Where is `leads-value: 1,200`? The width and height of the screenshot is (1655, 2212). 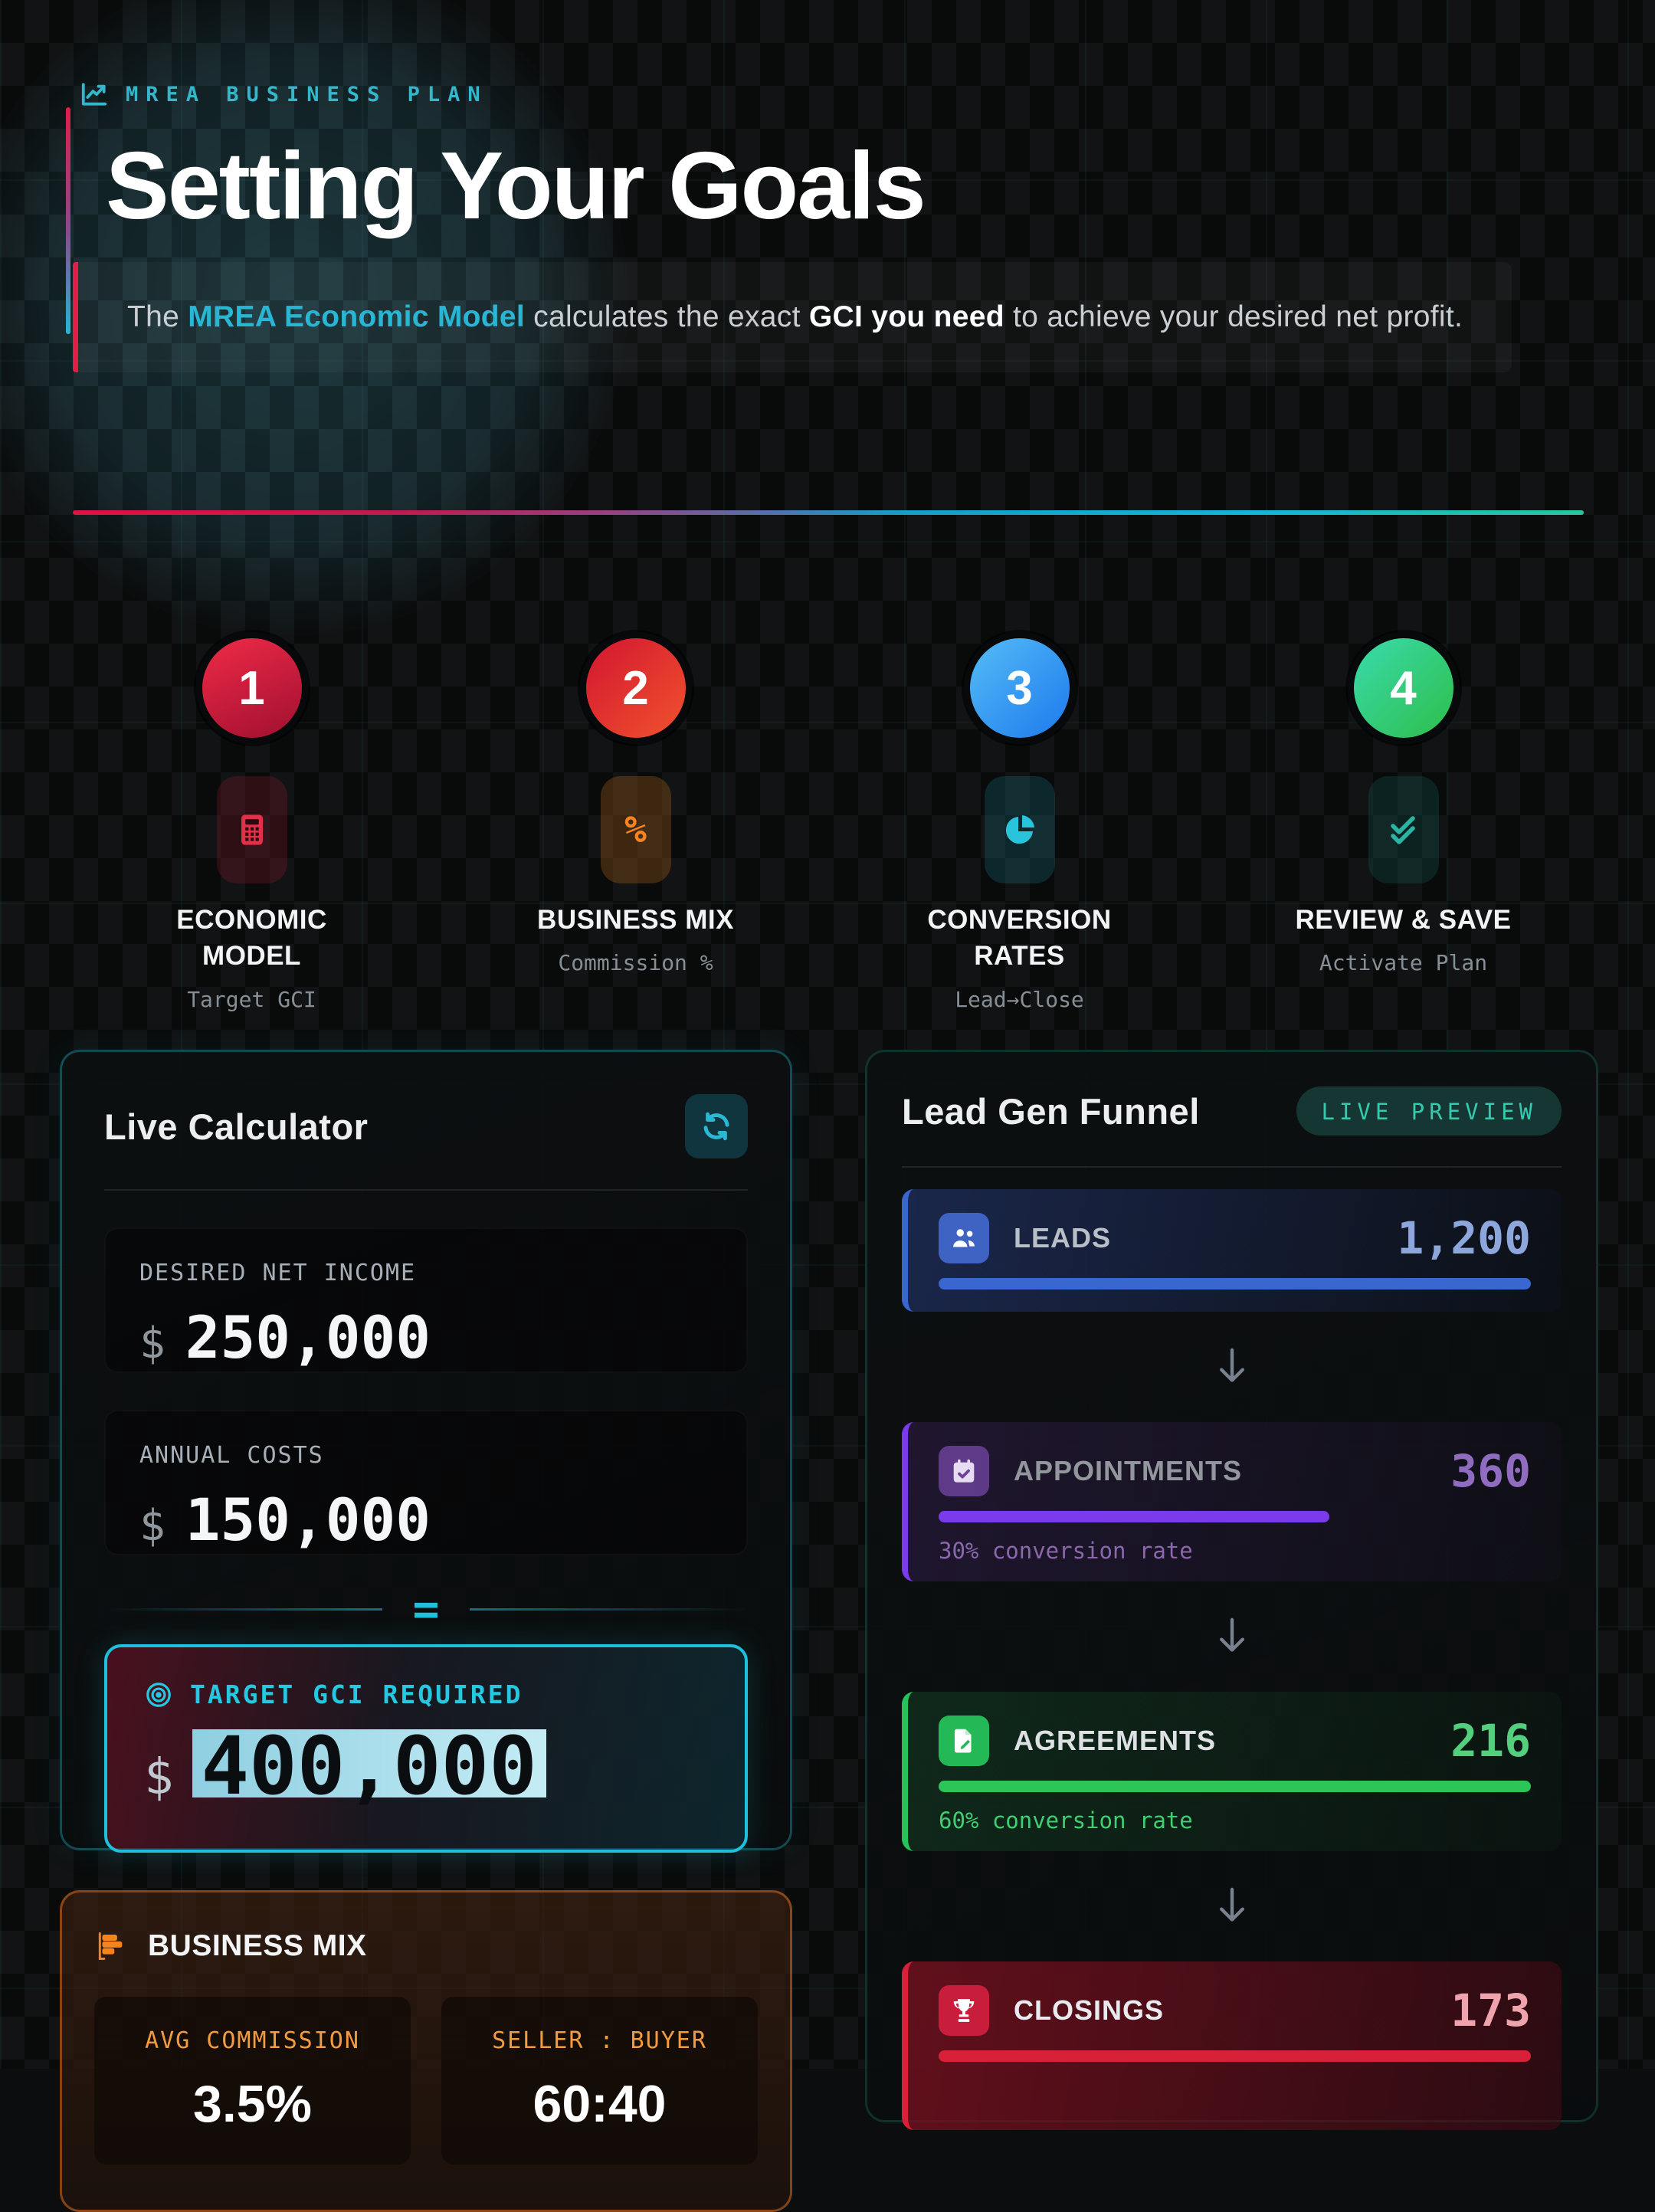
leads-value: 1,200 is located at coordinates (1464, 1238).